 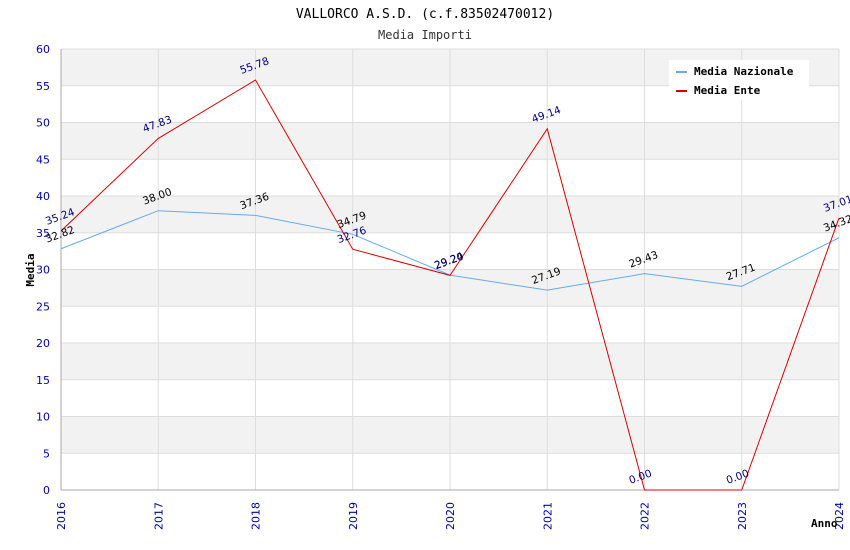 I want to click on x-tick-label: 2021, so click(x=547, y=516).